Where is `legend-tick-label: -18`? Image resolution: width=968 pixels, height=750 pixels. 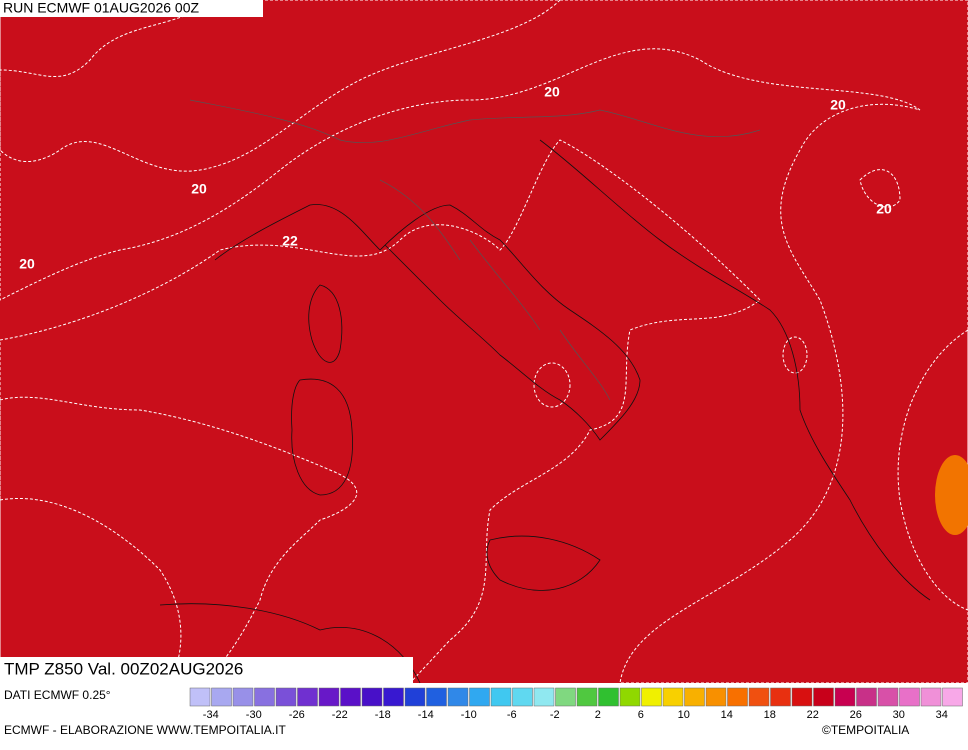
legend-tick-label: -18 is located at coordinates (383, 715).